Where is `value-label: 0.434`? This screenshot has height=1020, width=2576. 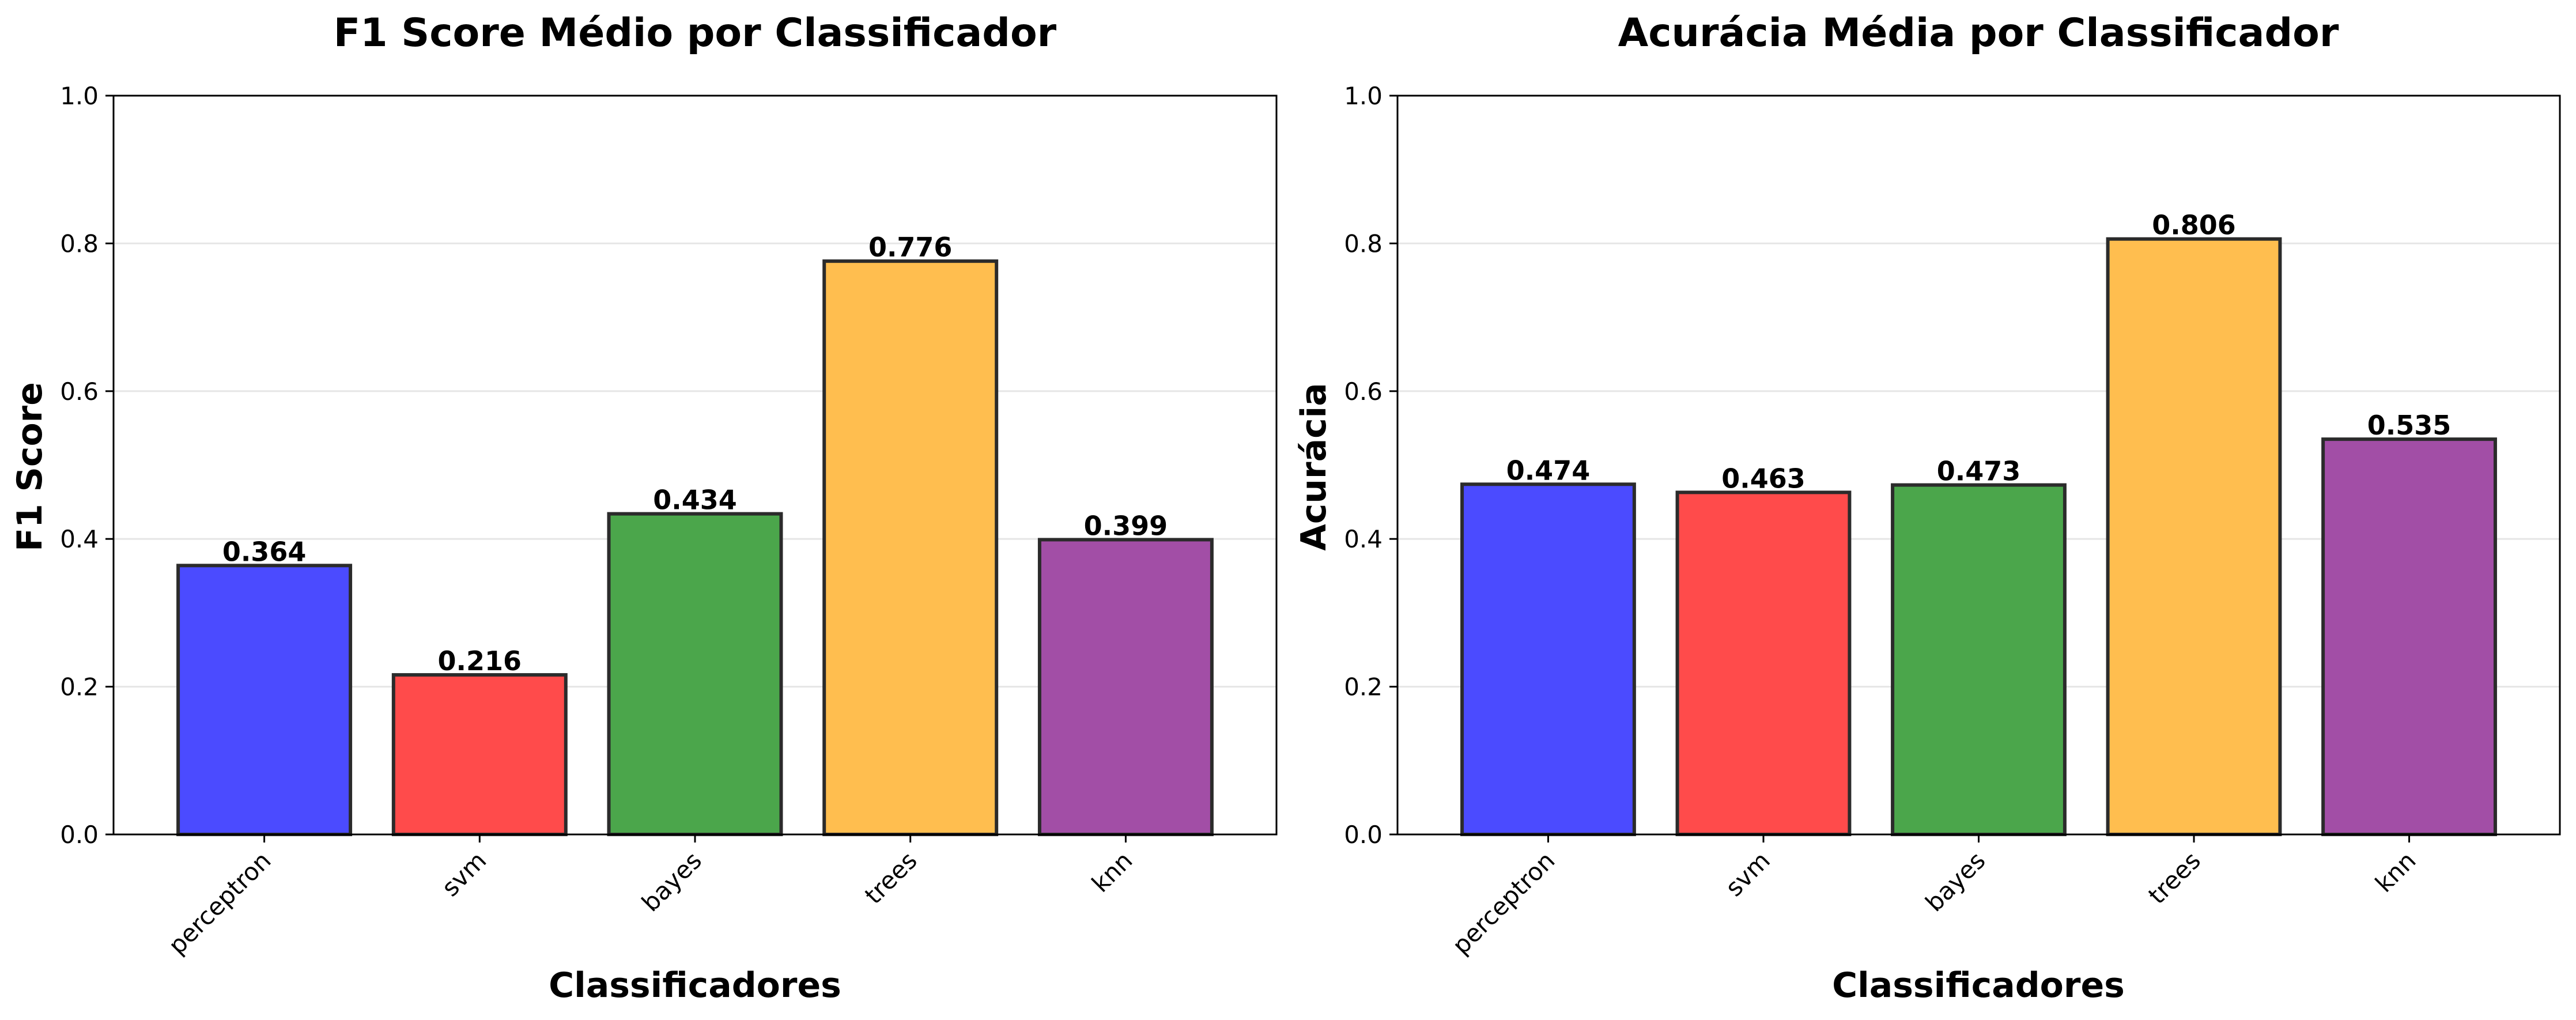
value-label: 0.434 is located at coordinates (695, 500).